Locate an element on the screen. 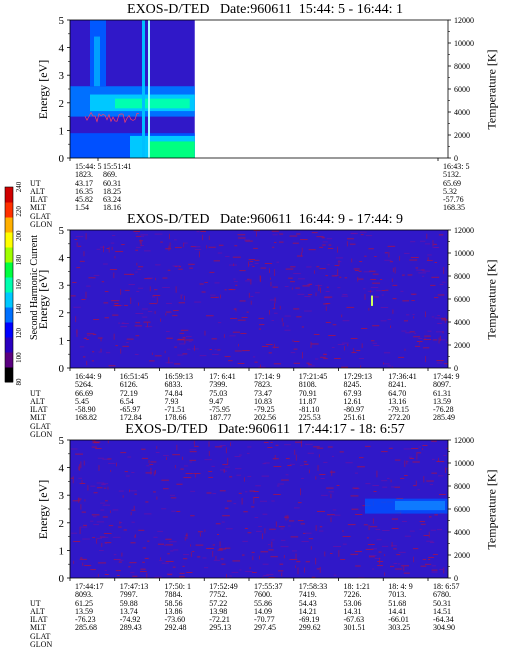 The width and height of the screenshot is (505, 666). ephemeris-value: 299.62 is located at coordinates (309, 628).